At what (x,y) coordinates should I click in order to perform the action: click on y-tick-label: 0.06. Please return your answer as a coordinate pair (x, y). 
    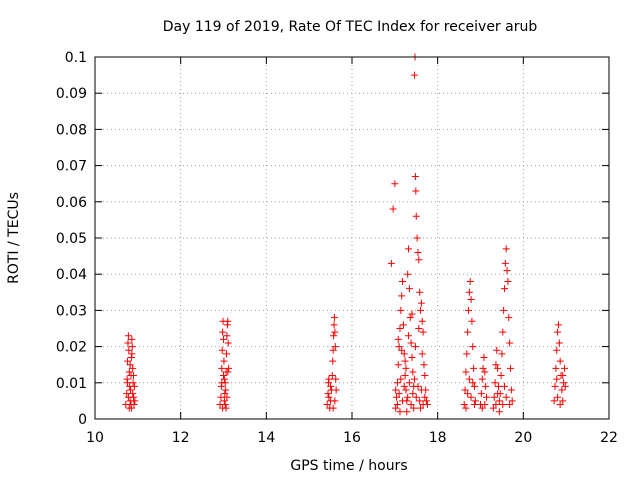
    Looking at the image, I should click on (71, 203).